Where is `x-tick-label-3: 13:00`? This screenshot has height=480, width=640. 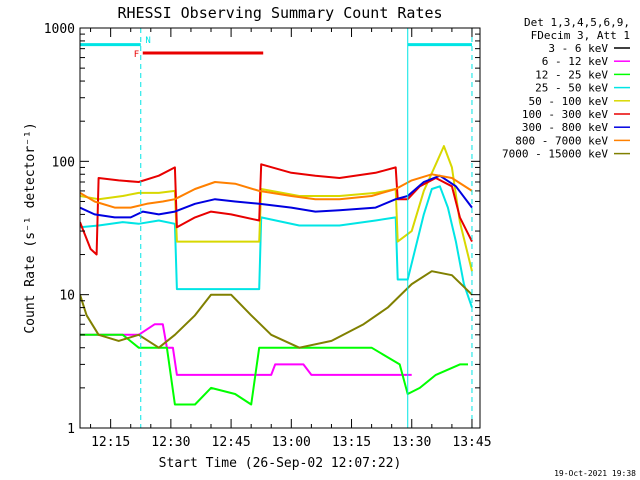 x-tick-label-3: 13:00 is located at coordinates (291, 442).